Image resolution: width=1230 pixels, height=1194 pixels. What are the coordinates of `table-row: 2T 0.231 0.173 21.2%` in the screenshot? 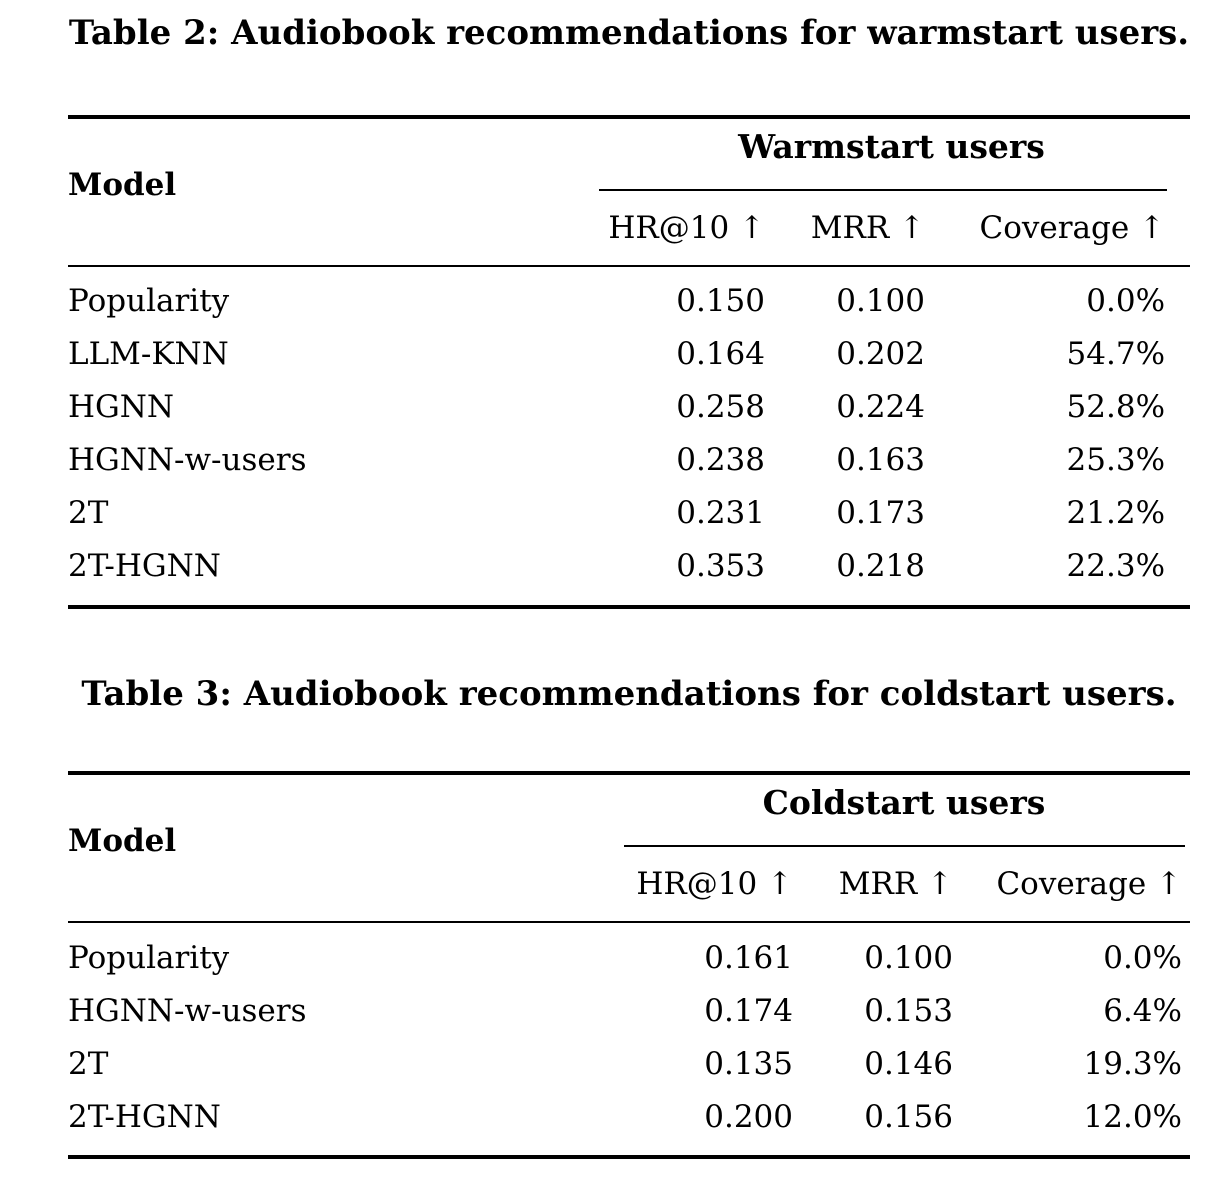 It's located at (629, 513).